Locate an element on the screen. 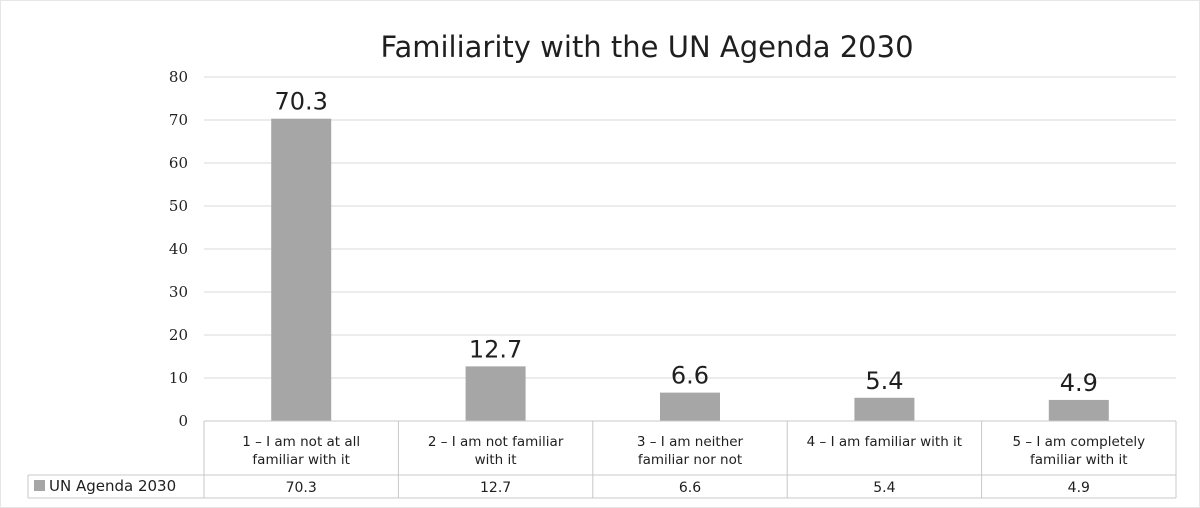 Image resolution: width=1200 pixels, height=508 pixels. y-tick-label: 80 is located at coordinates (178, 77).